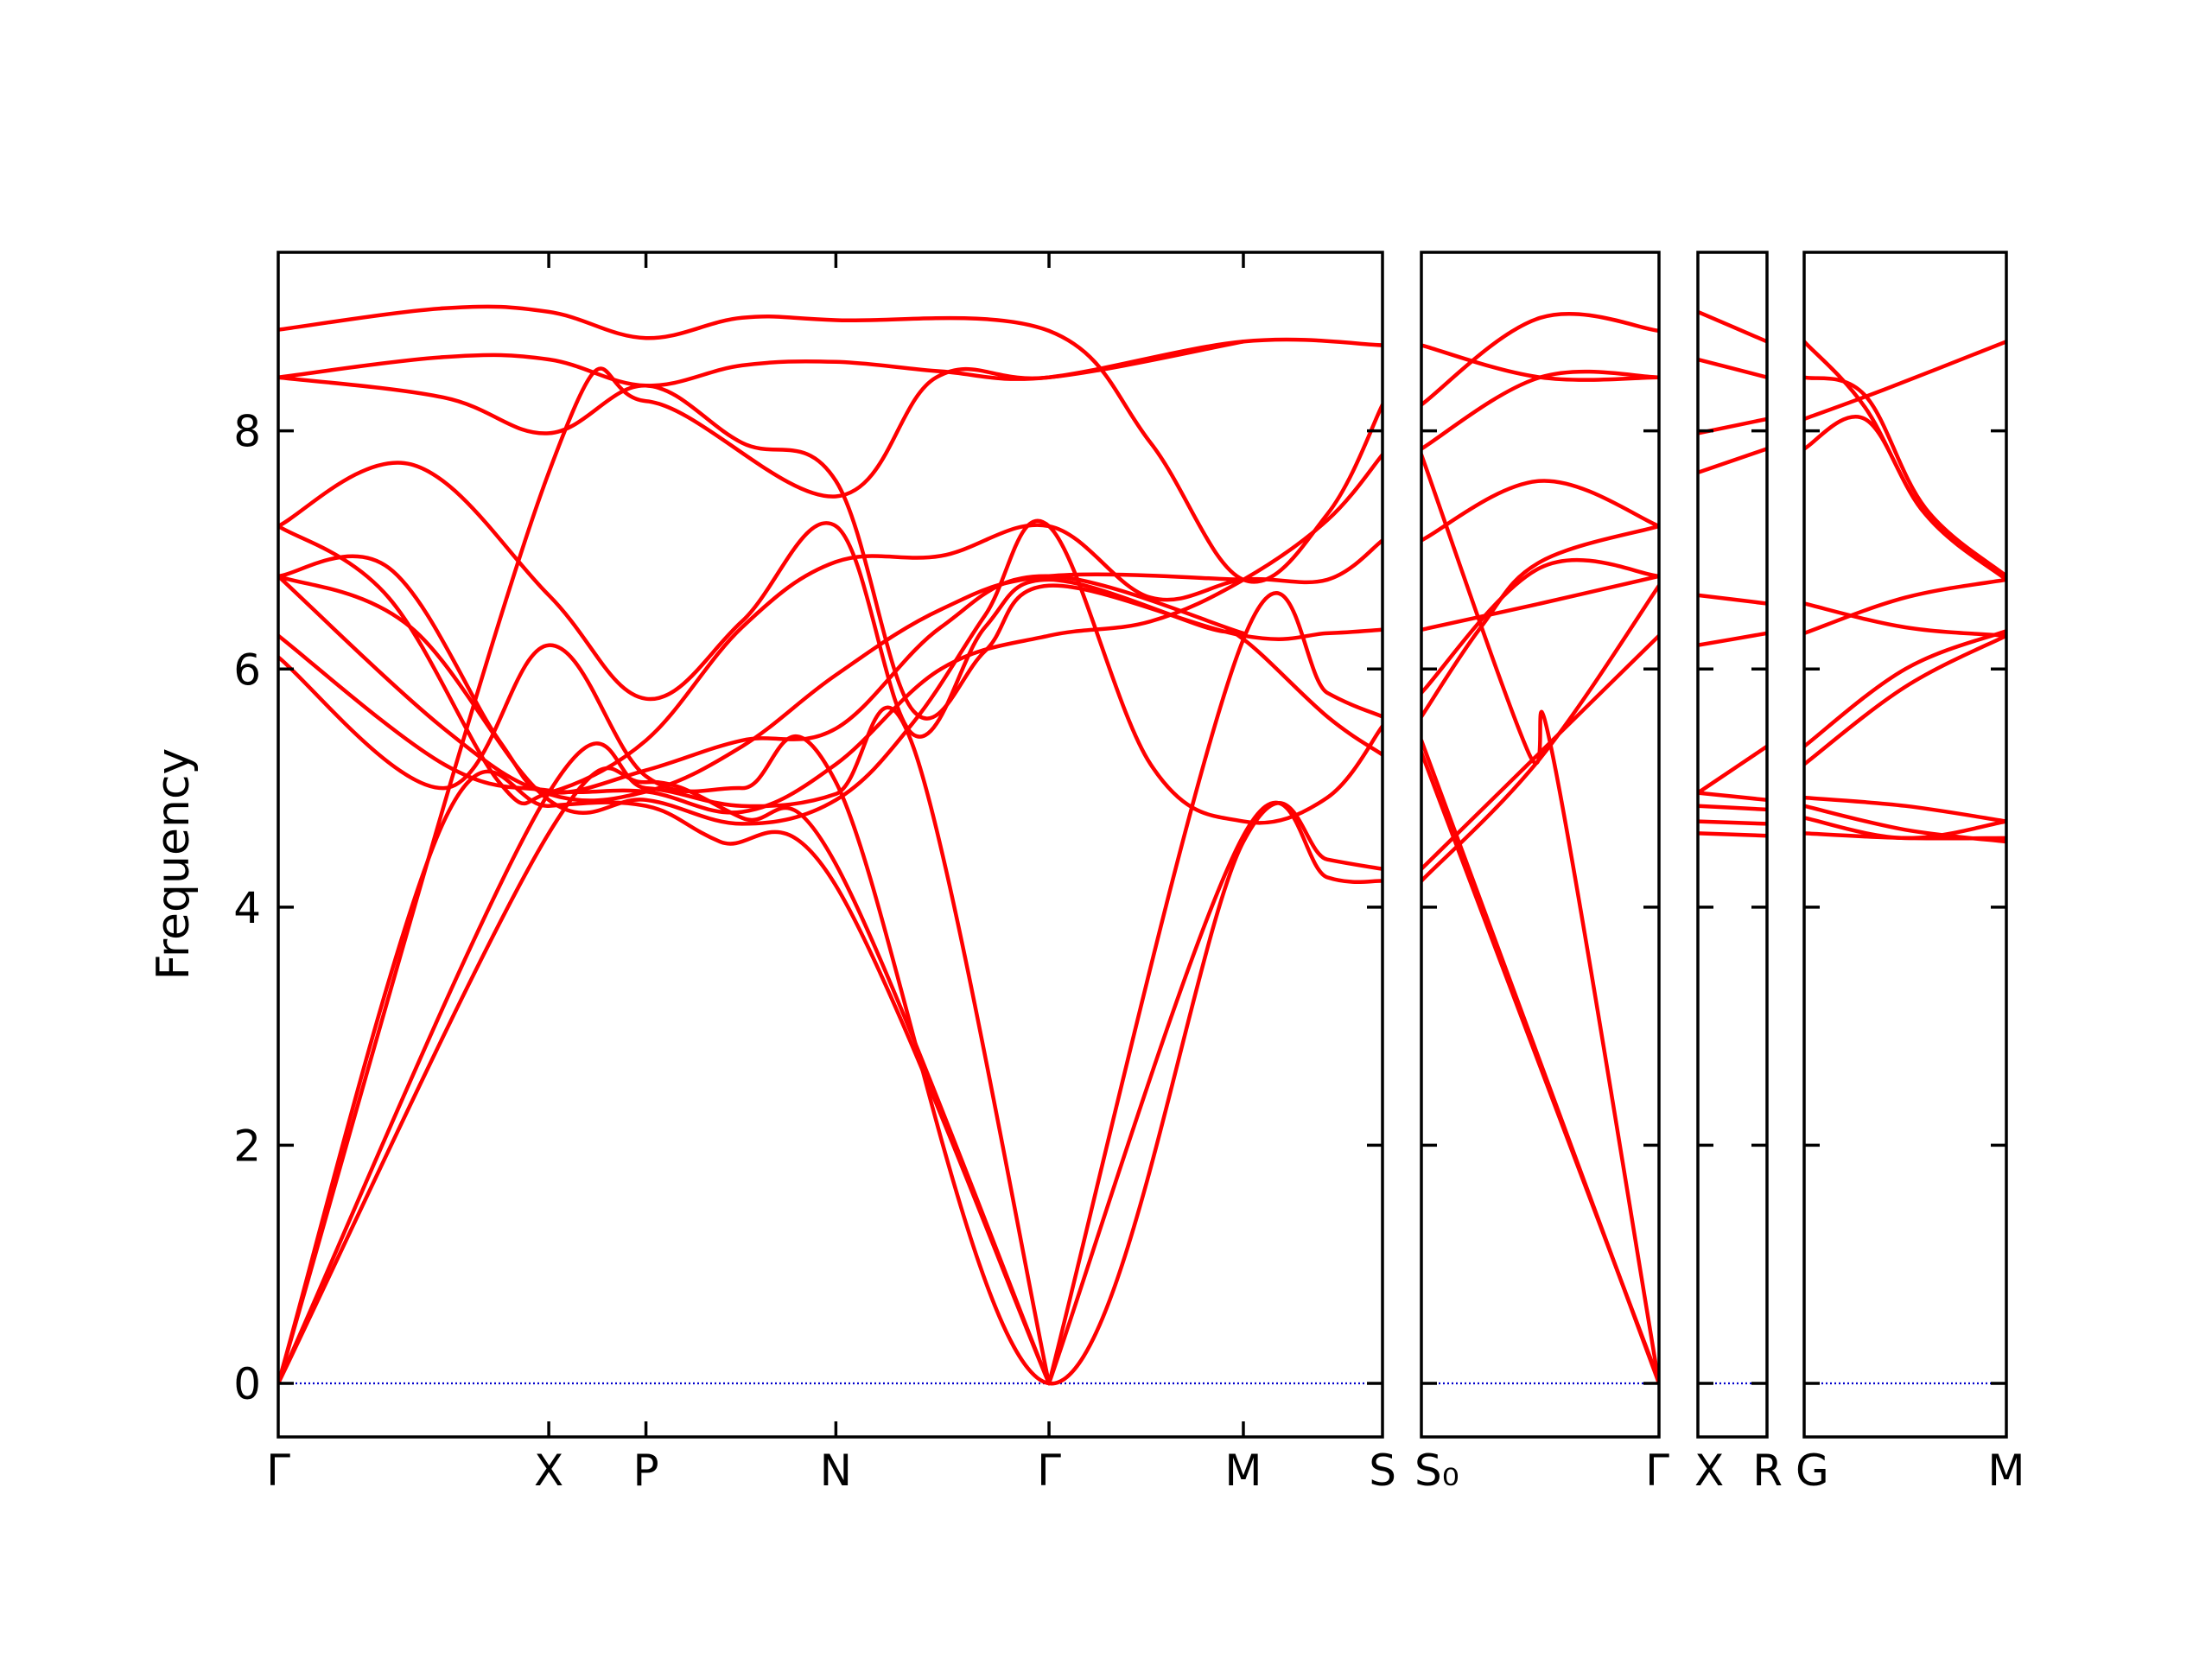  I want to click on x-tick-label: R, so click(1767, 1471).